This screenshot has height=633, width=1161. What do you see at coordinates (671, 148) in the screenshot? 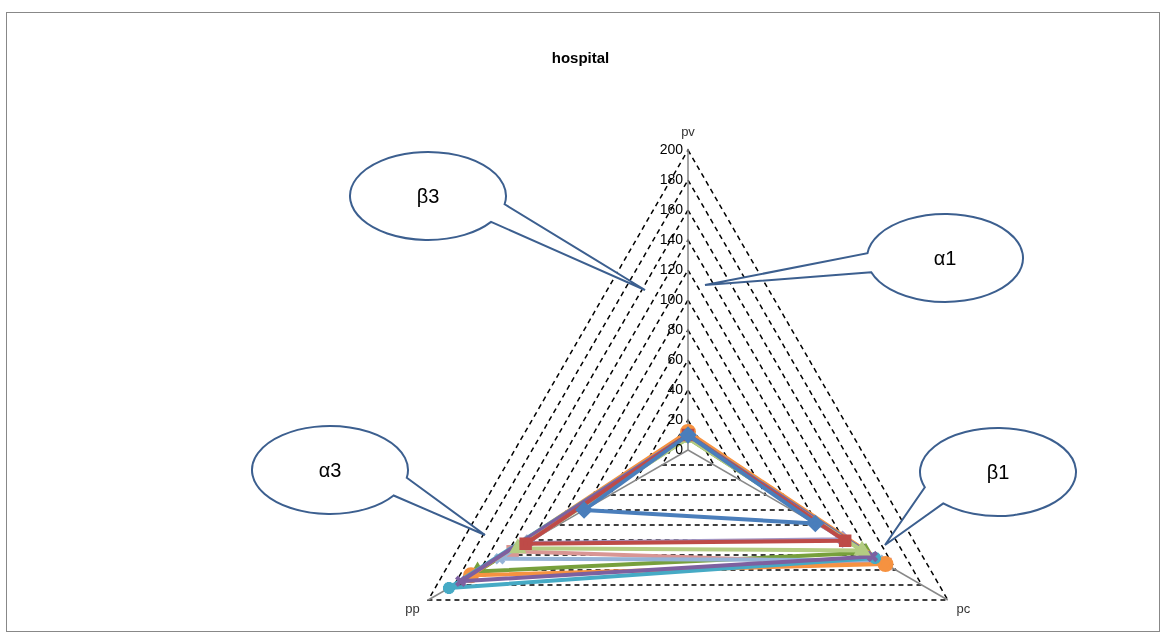
I see `y-tick-label: 200` at bounding box center [671, 148].